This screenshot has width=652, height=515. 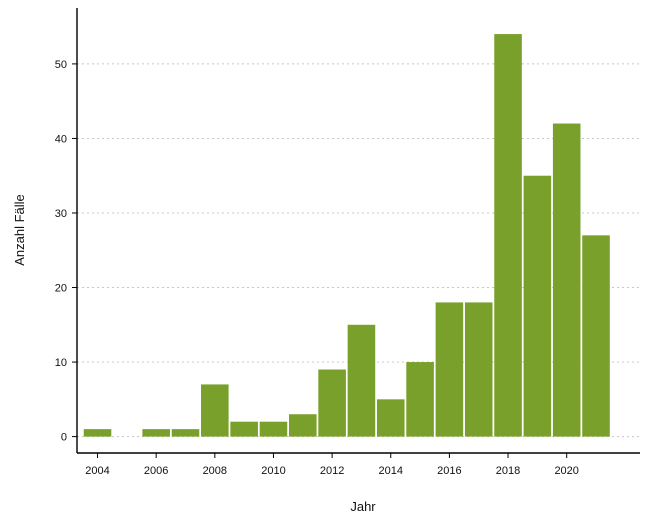 I want to click on x-tick-label: 2006, so click(x=156, y=471).